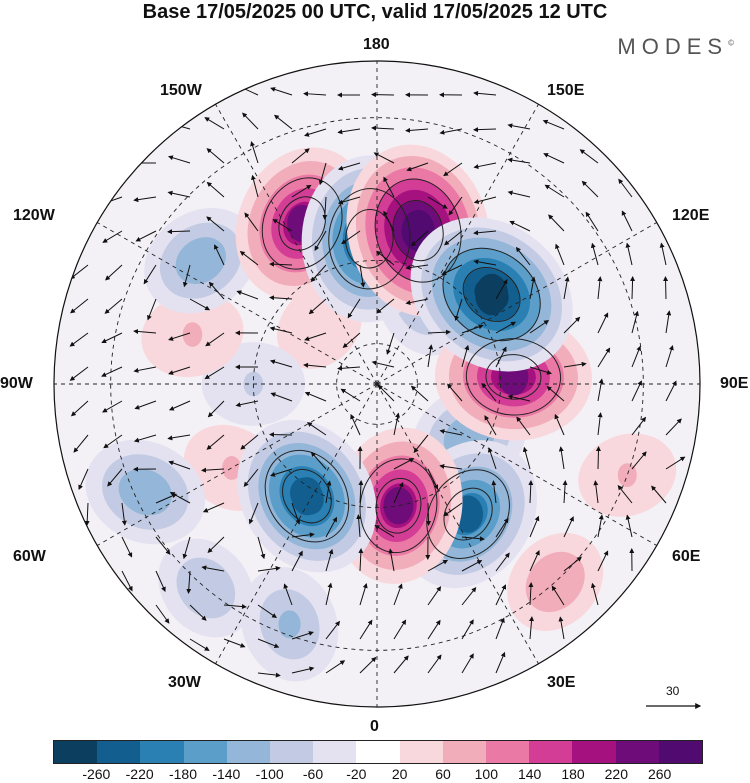 Image resolution: width=750 pixels, height=783 pixels. What do you see at coordinates (659, 774) in the screenshot?
I see `colorbar-tick-label: 260` at bounding box center [659, 774].